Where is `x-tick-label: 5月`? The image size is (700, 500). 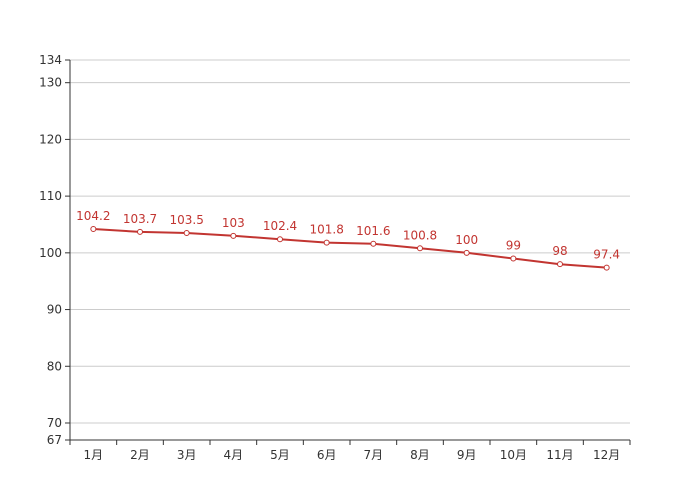 x-tick-label: 5月 is located at coordinates (280, 455).